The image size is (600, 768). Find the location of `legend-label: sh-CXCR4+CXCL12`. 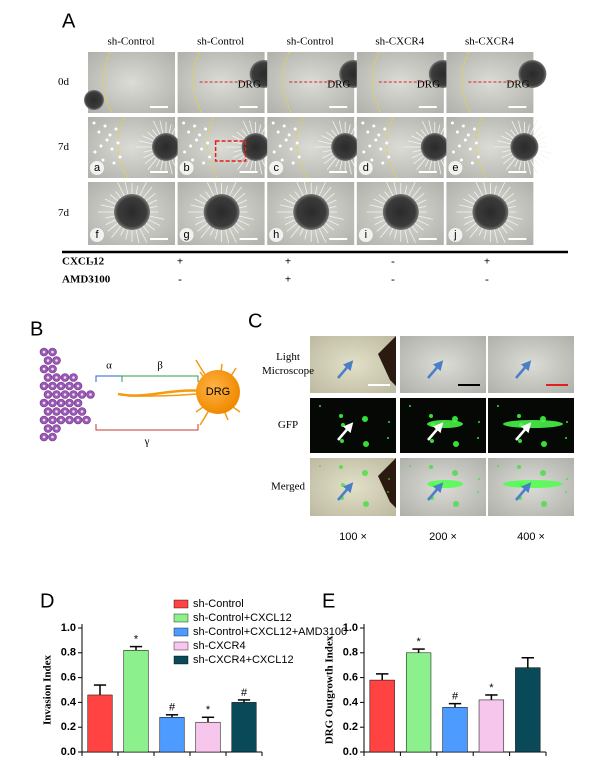

legend-label: sh-CXCR4+CXCL12 is located at coordinates (243, 660).